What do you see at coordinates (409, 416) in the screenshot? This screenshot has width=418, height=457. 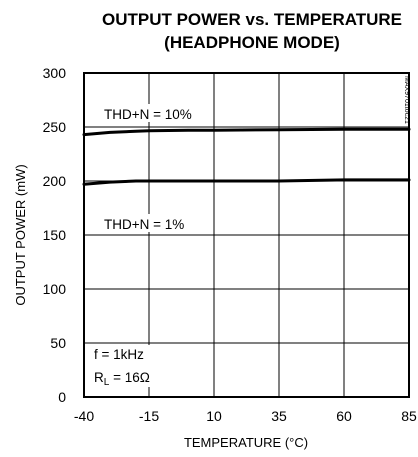 I see `x-tick-label: 85` at bounding box center [409, 416].